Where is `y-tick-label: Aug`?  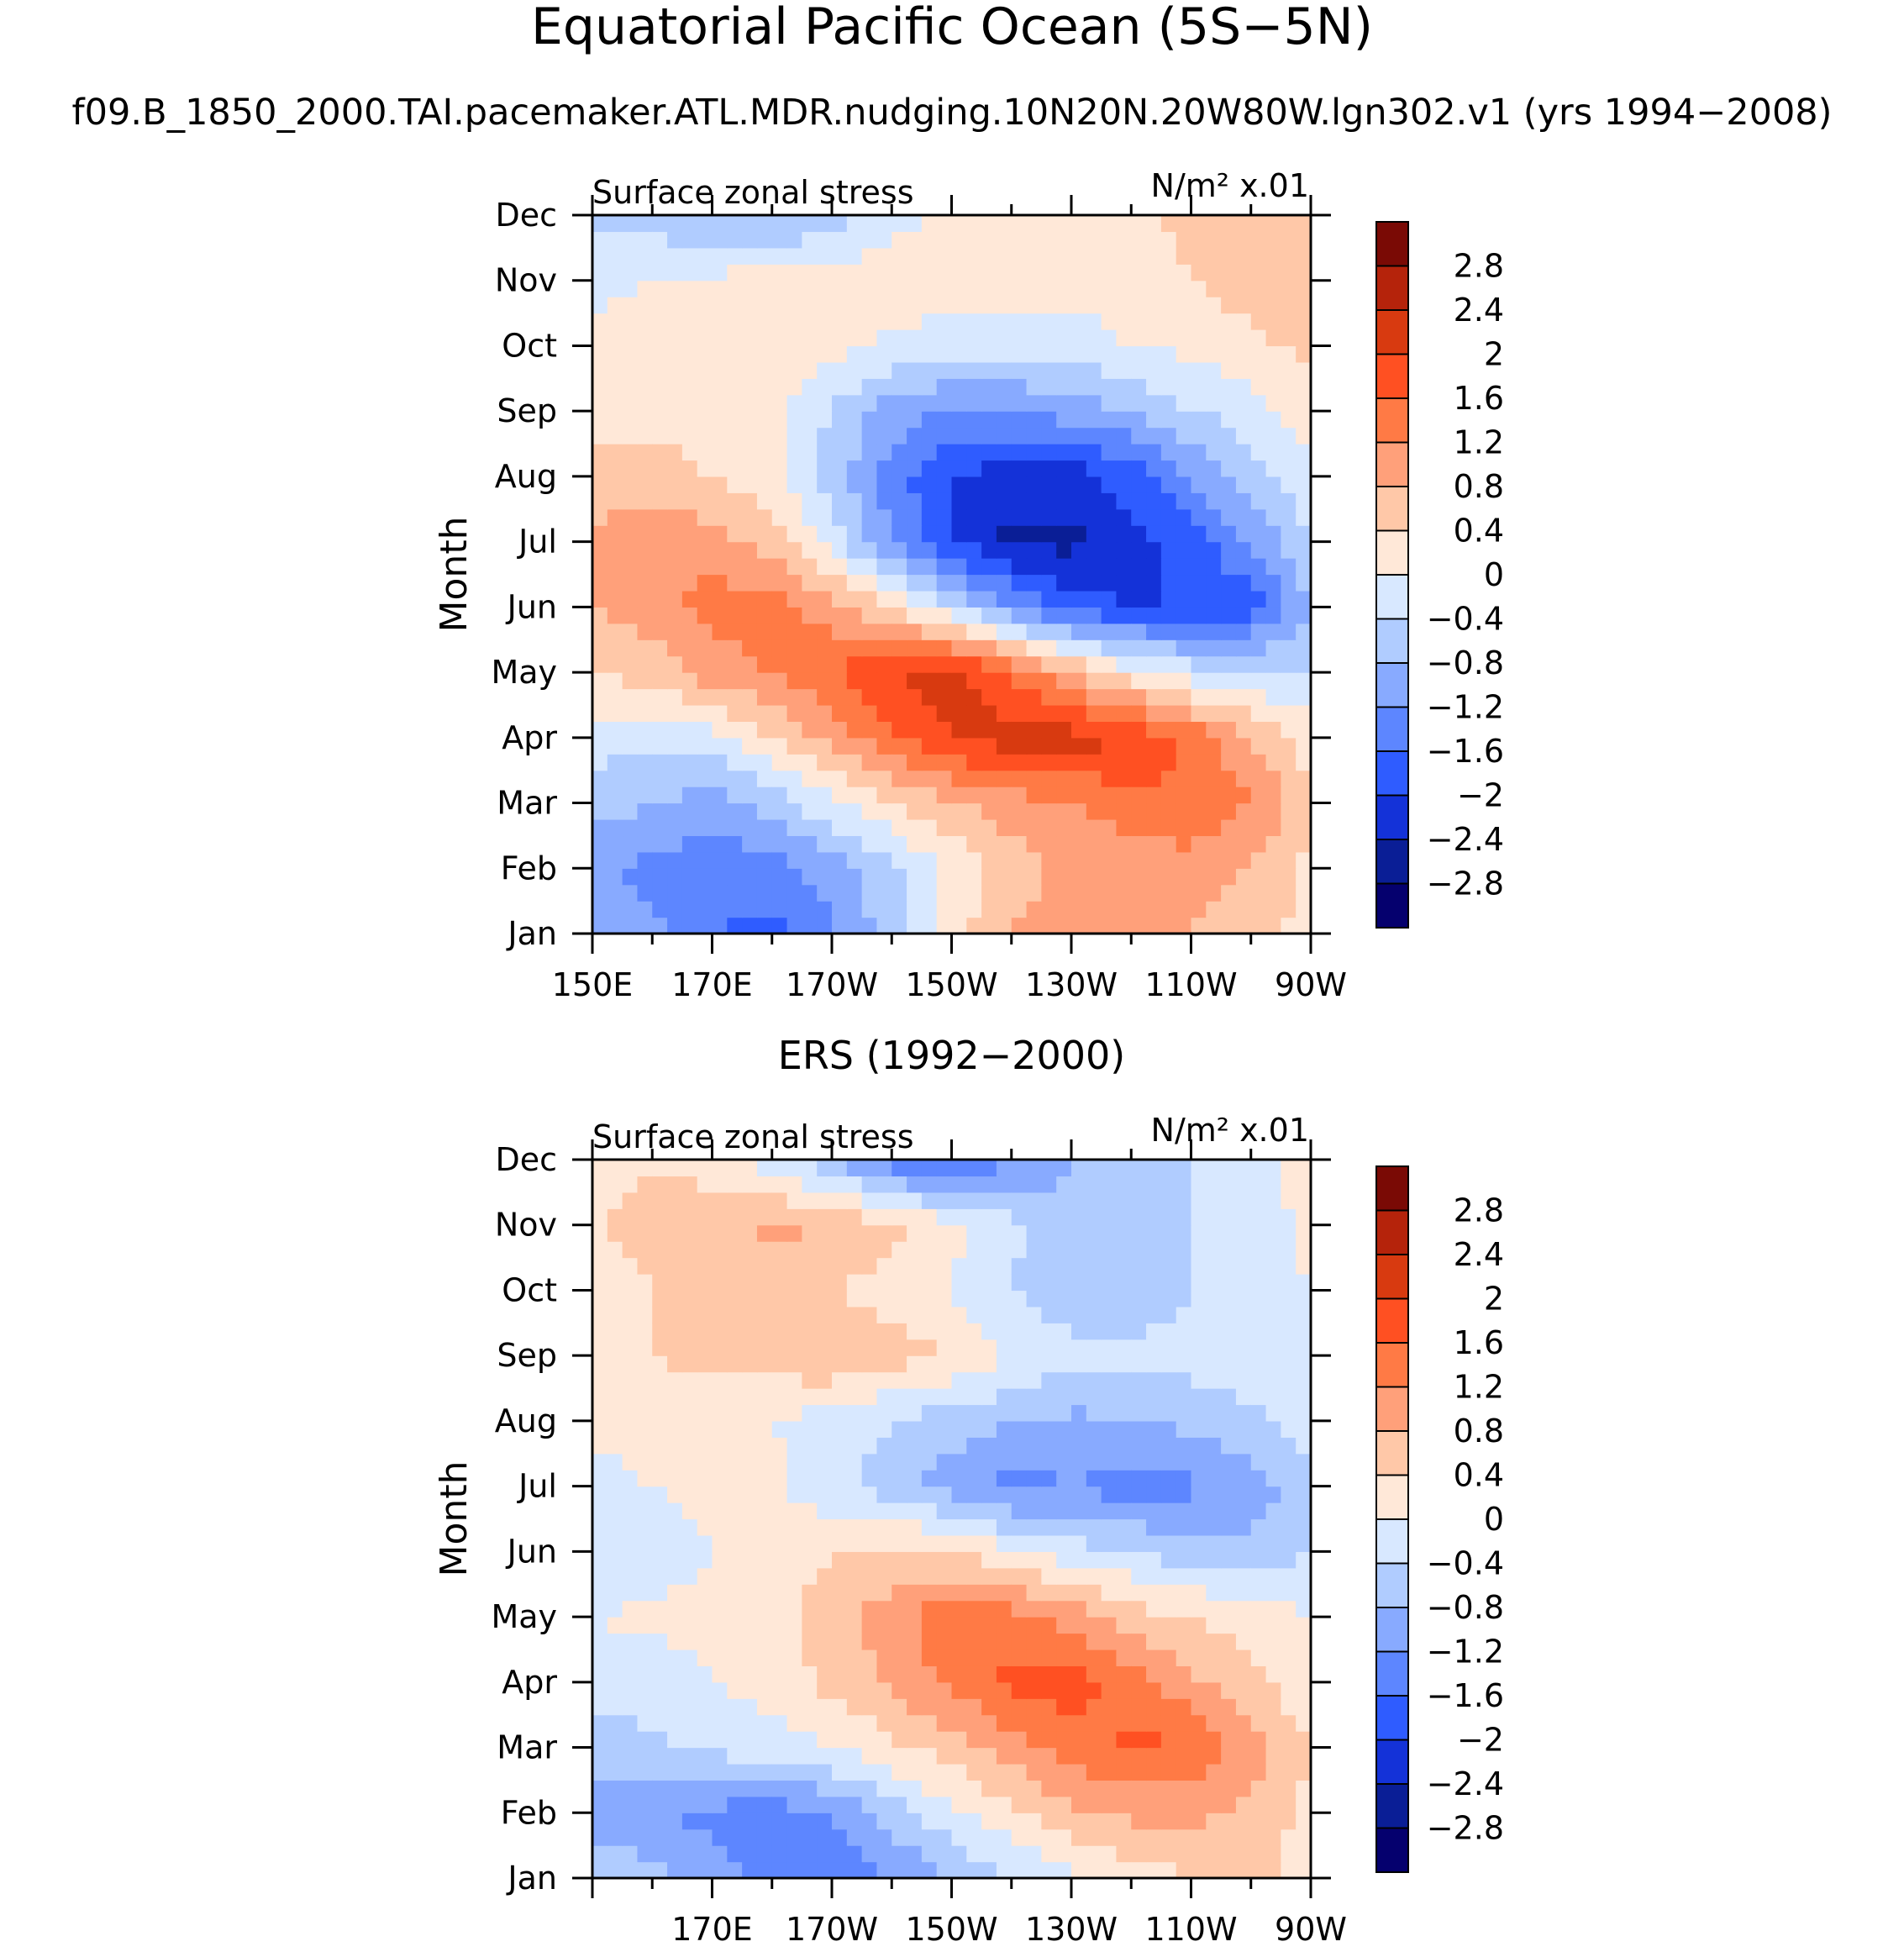
y-tick-label: Aug is located at coordinates (526, 1420).